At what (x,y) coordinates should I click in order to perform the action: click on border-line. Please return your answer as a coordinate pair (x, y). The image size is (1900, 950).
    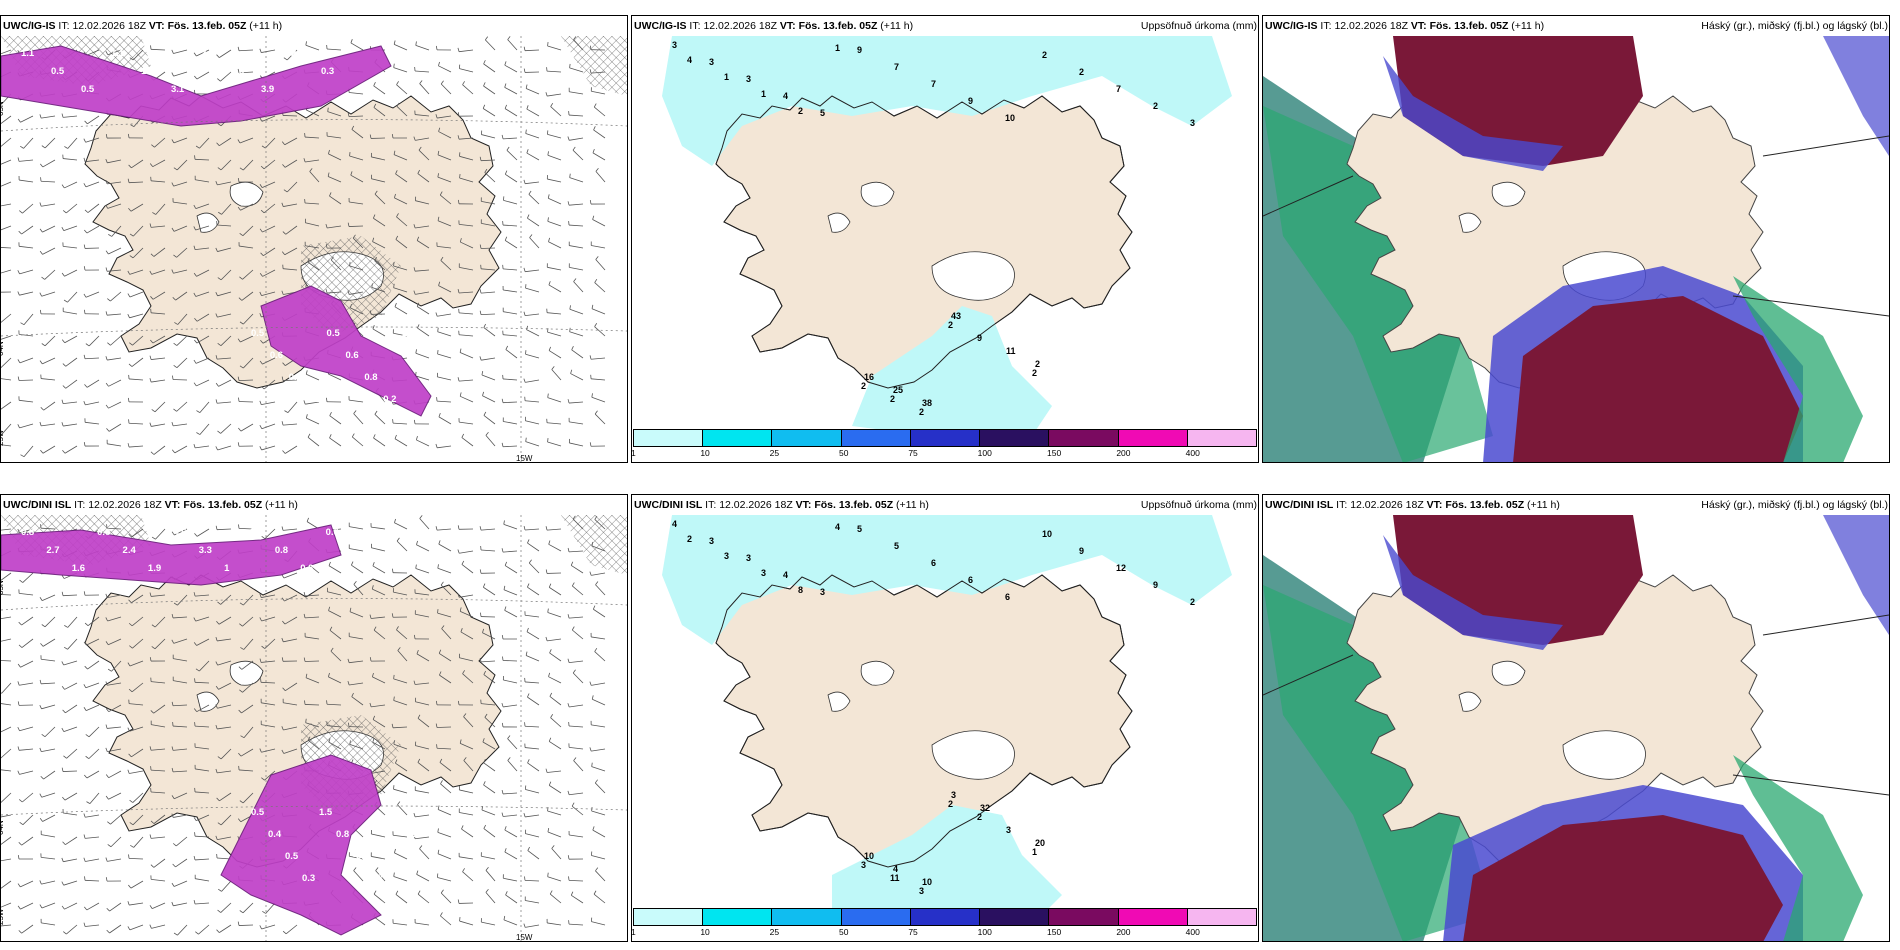
    Looking at the image, I should click on (1825, 625).